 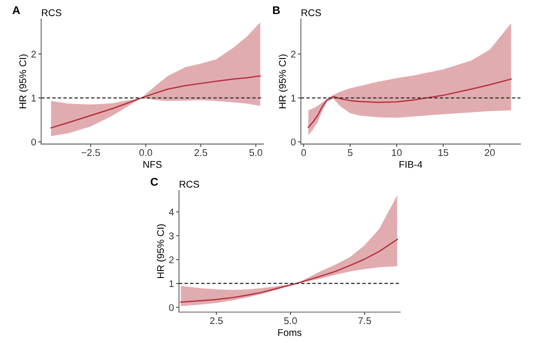 I want to click on text: A, so click(x=16, y=10).